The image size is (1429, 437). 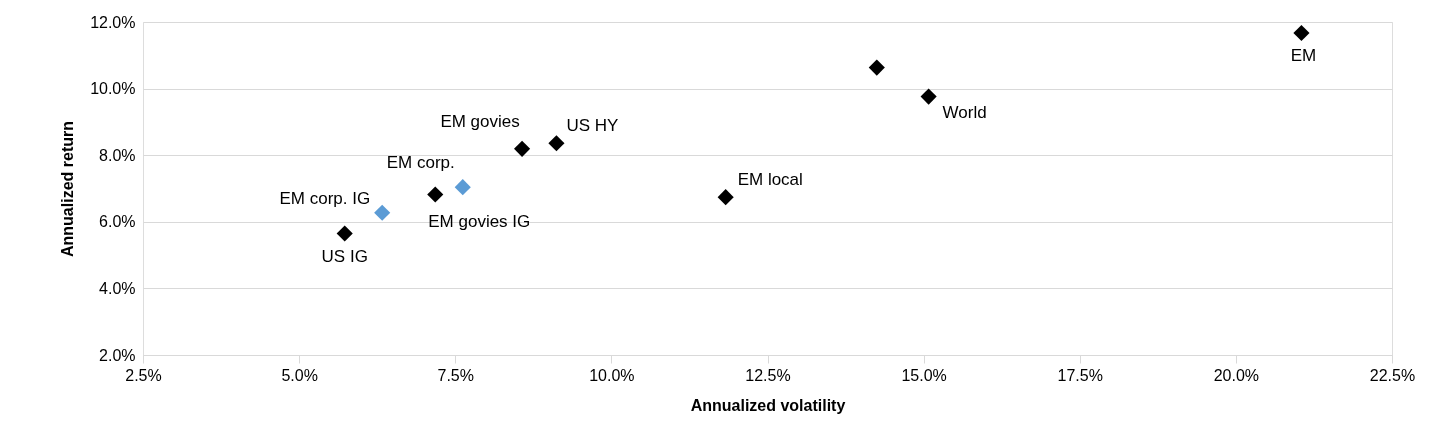 I want to click on annotation: US HY, so click(x=592, y=126).